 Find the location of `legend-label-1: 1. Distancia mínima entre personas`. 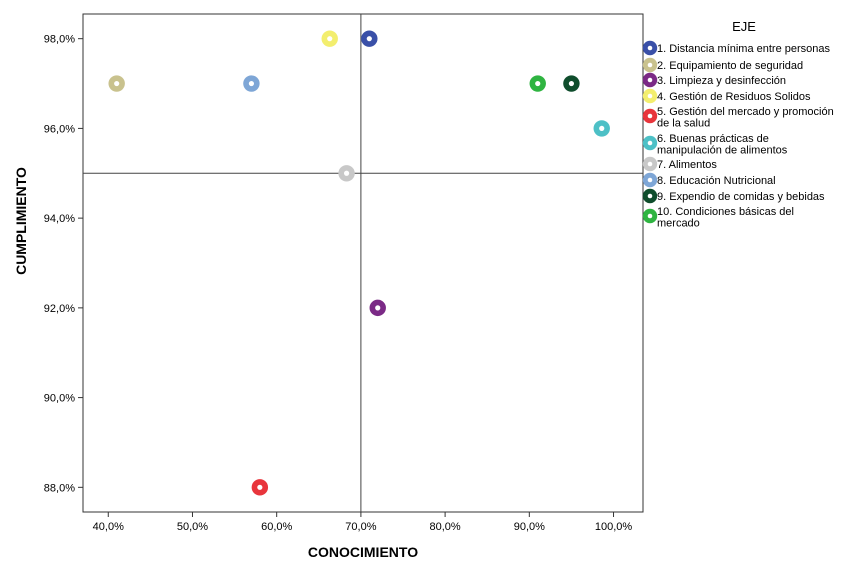

legend-label-1: 1. Distancia mínima entre personas is located at coordinates (744, 49).